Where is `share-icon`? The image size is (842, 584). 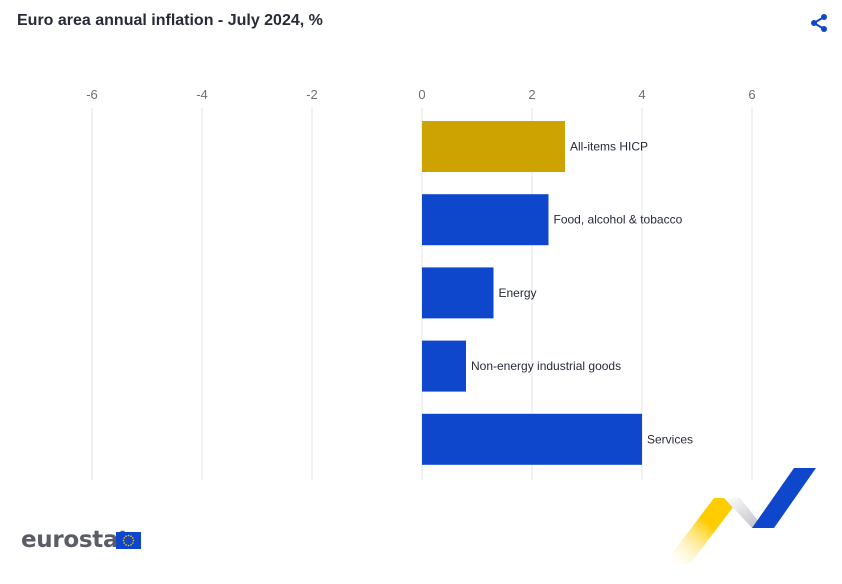 share-icon is located at coordinates (819, 23).